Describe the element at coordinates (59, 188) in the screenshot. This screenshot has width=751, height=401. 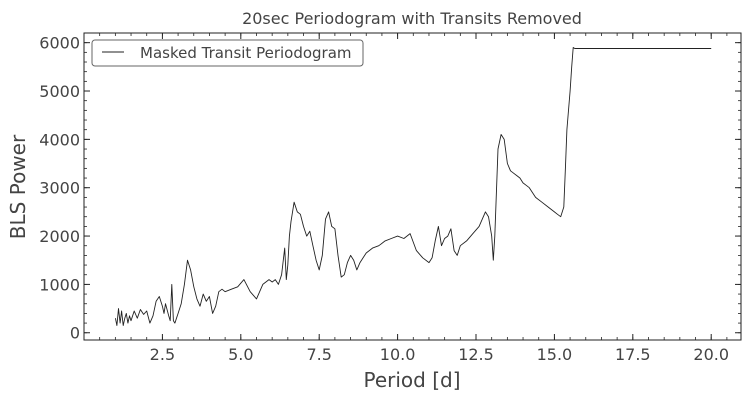
I see `y-tick-label: 3000` at that location.